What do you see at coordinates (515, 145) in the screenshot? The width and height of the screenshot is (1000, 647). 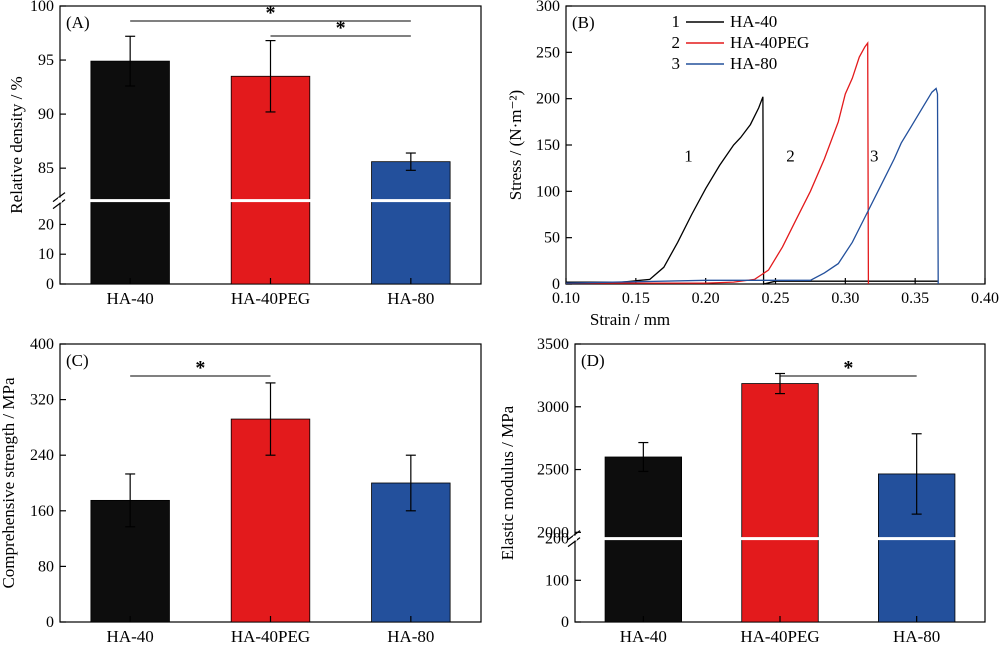 I see `panel-b-ylabel: Stress / (N·m⁻²)` at bounding box center [515, 145].